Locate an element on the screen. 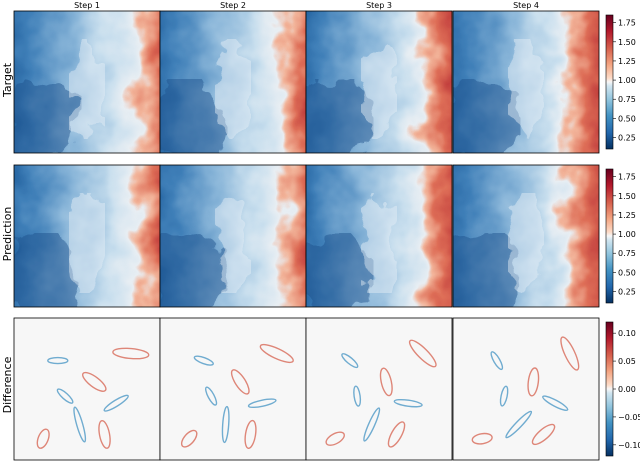  column-title-step-2: Step 2 is located at coordinates (233, 5).